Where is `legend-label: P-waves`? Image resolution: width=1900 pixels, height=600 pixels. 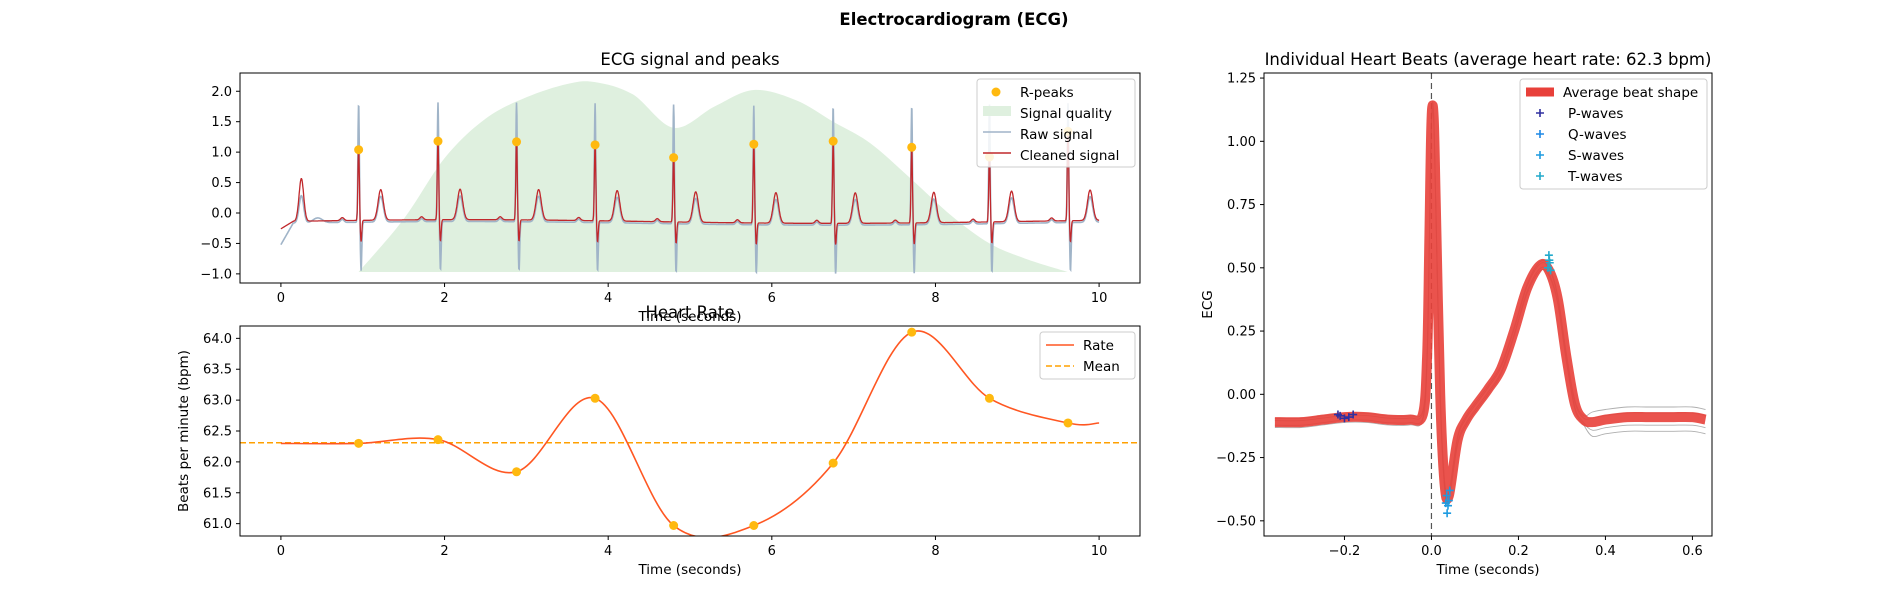 legend-label: P-waves is located at coordinates (1595, 114).